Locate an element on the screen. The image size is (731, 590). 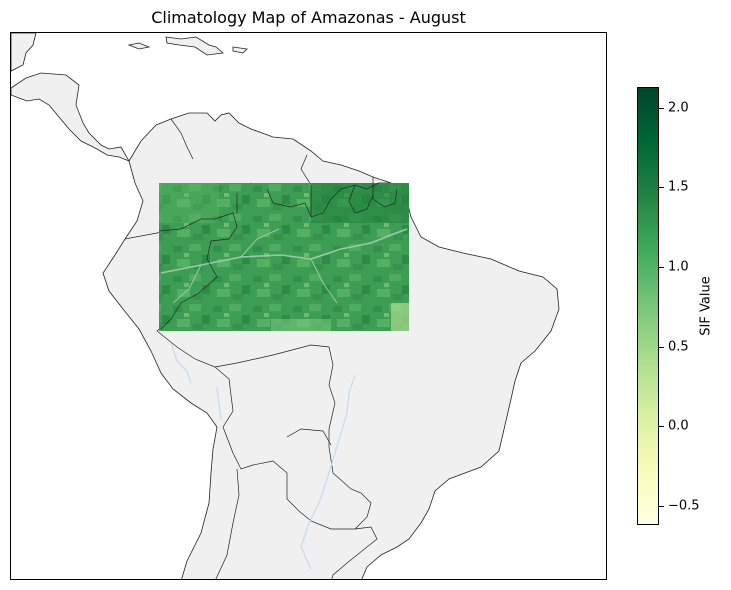
map-title: Climatology Map of Amazonas - August is located at coordinates (308, 17).